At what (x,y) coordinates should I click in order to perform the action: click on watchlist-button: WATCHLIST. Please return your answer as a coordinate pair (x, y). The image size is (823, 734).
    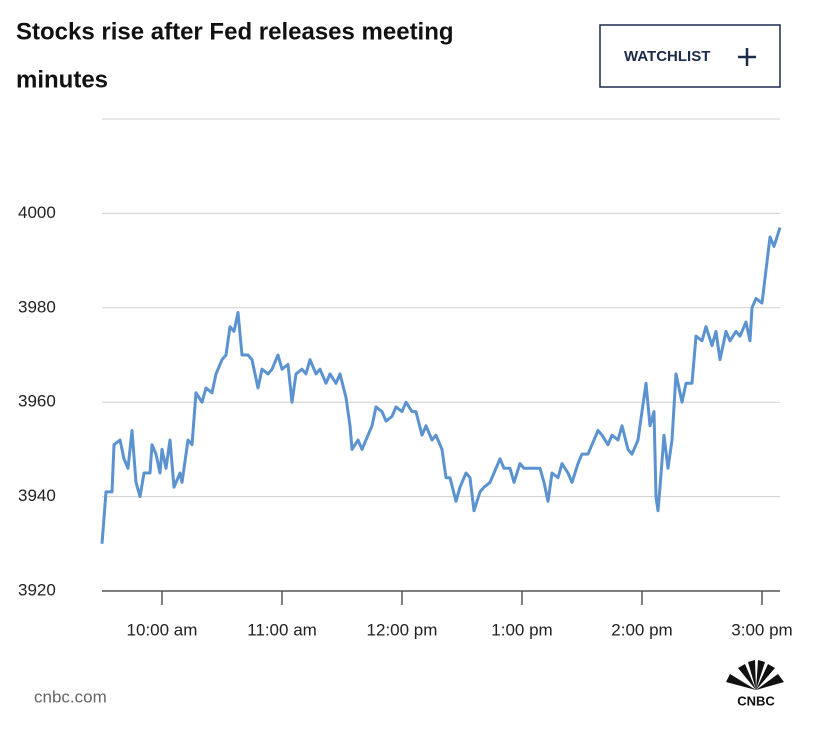
    Looking at the image, I should click on (690, 56).